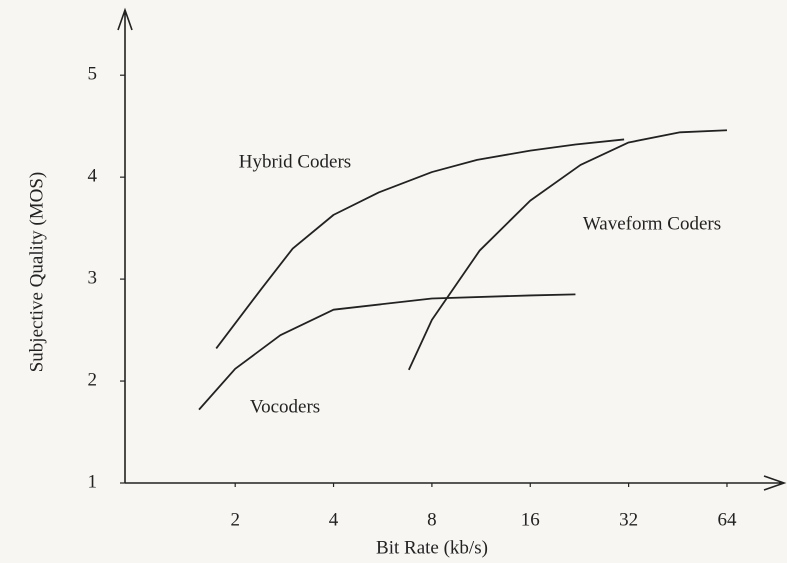  Describe the element at coordinates (285, 406) in the screenshot. I see `series-label: Vocoders` at that location.